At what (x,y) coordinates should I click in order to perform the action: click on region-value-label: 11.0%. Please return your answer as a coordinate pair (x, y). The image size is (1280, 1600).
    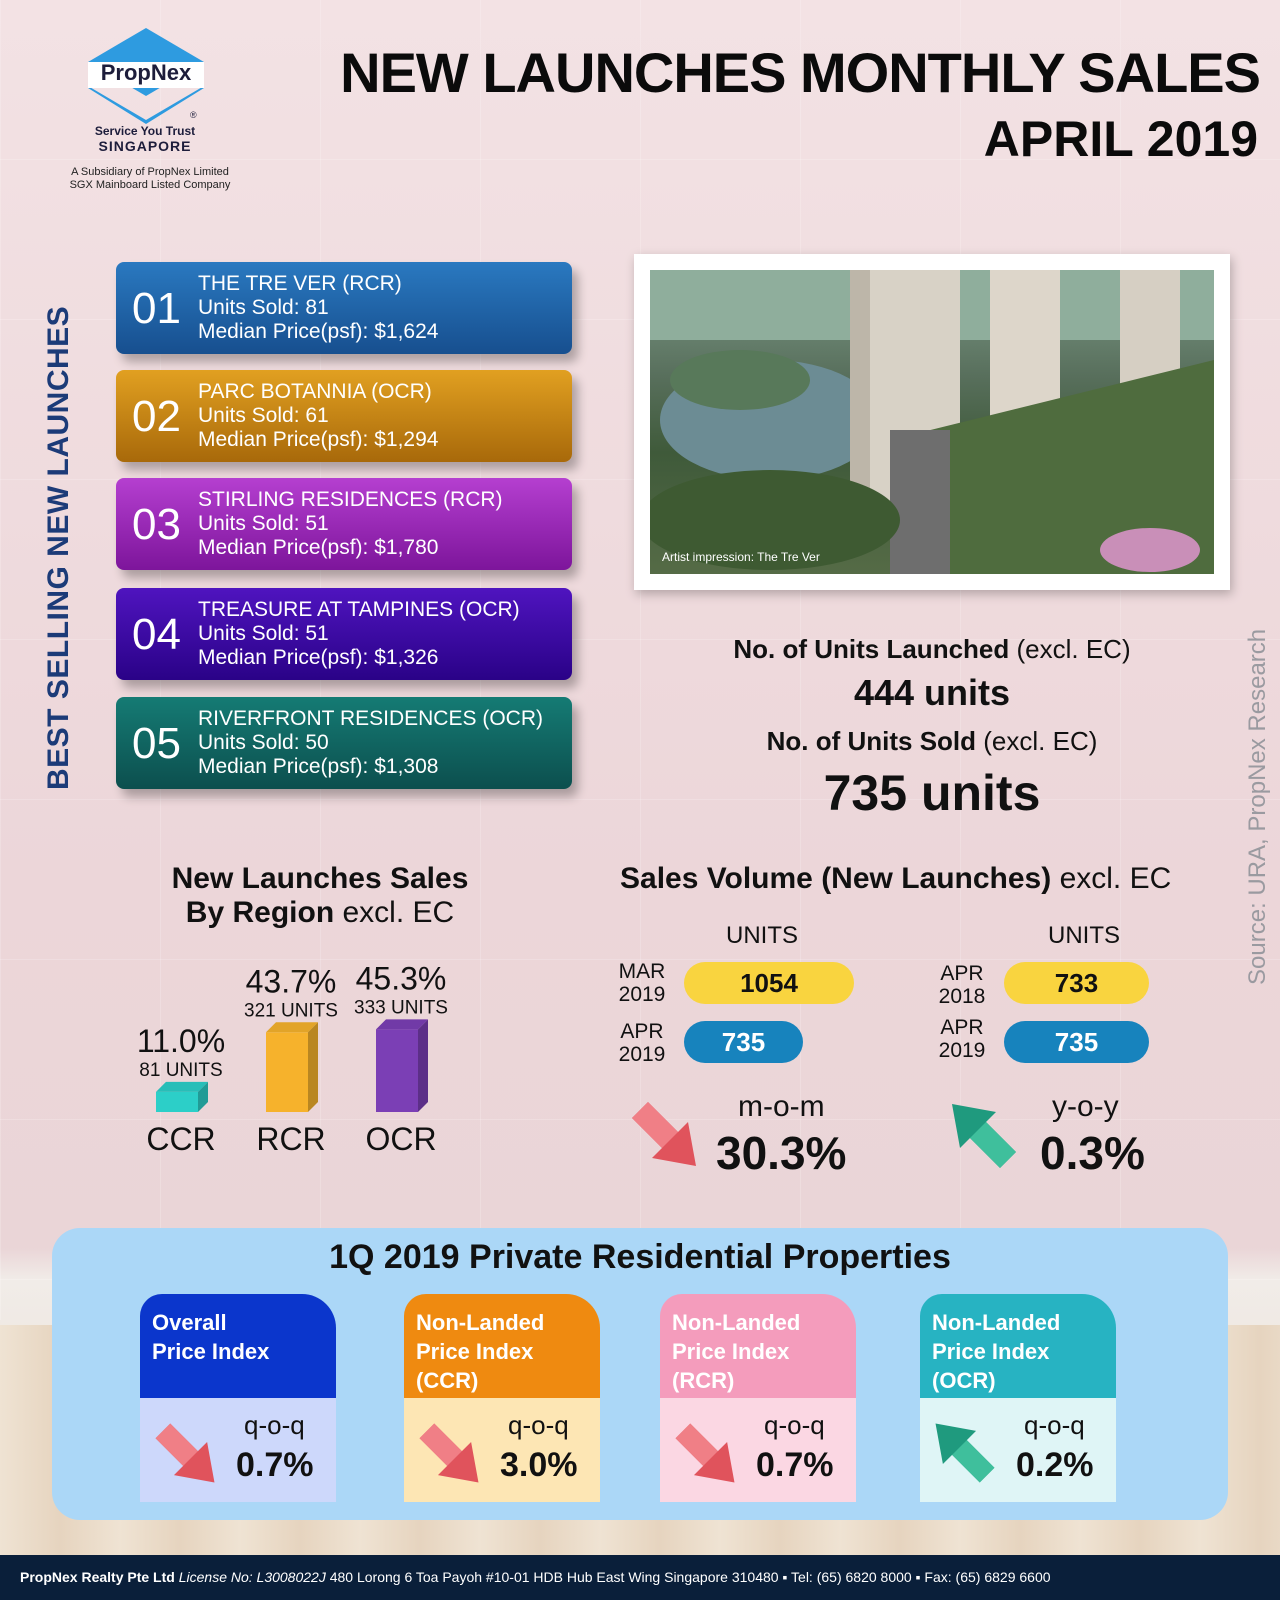
    Looking at the image, I should click on (181, 1041).